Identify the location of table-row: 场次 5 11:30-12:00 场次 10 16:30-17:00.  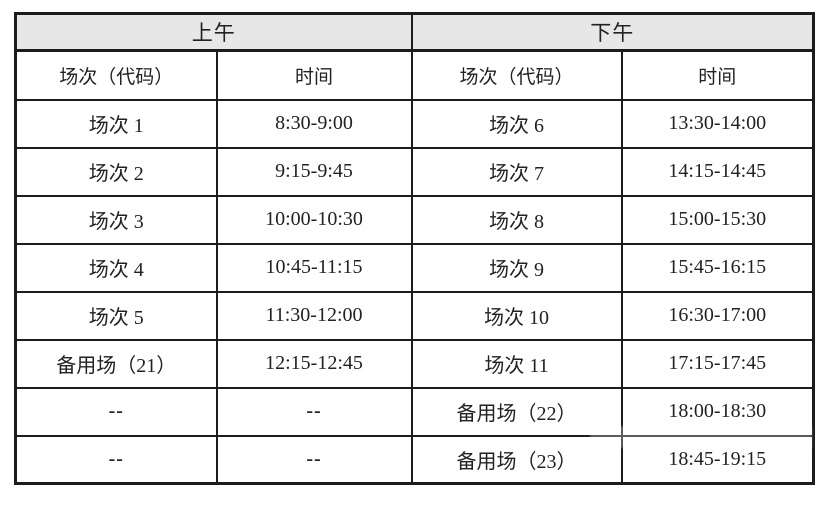
(414, 315).